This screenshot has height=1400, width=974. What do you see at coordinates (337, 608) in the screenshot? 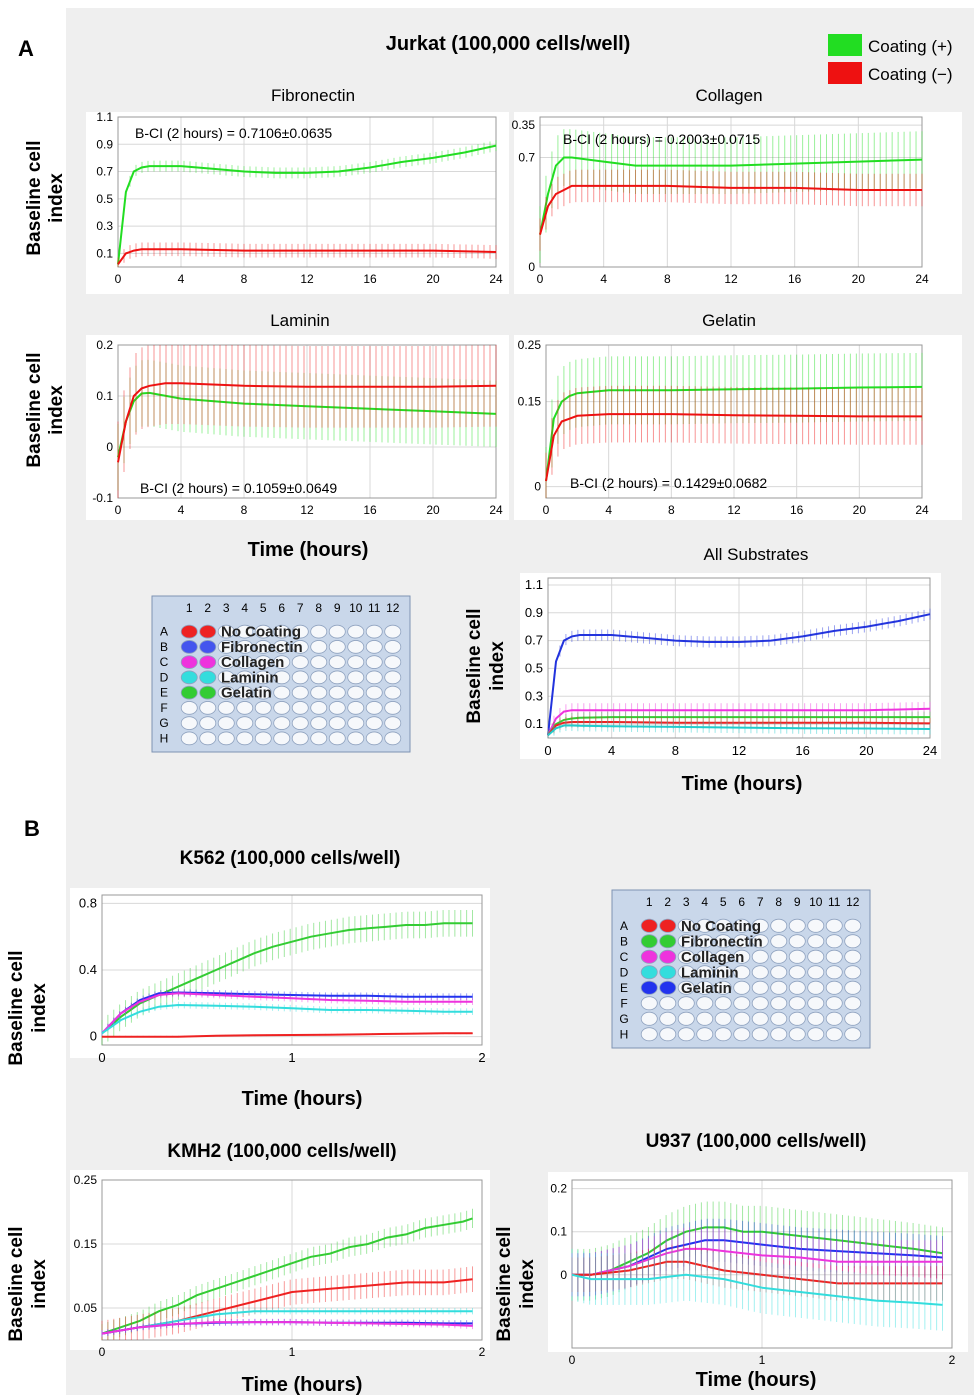
I see `plate-column-label: 9` at bounding box center [337, 608].